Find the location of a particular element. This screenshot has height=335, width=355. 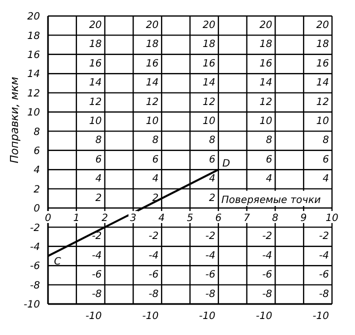

y-tick-label: 10 is located at coordinates (33, 113).